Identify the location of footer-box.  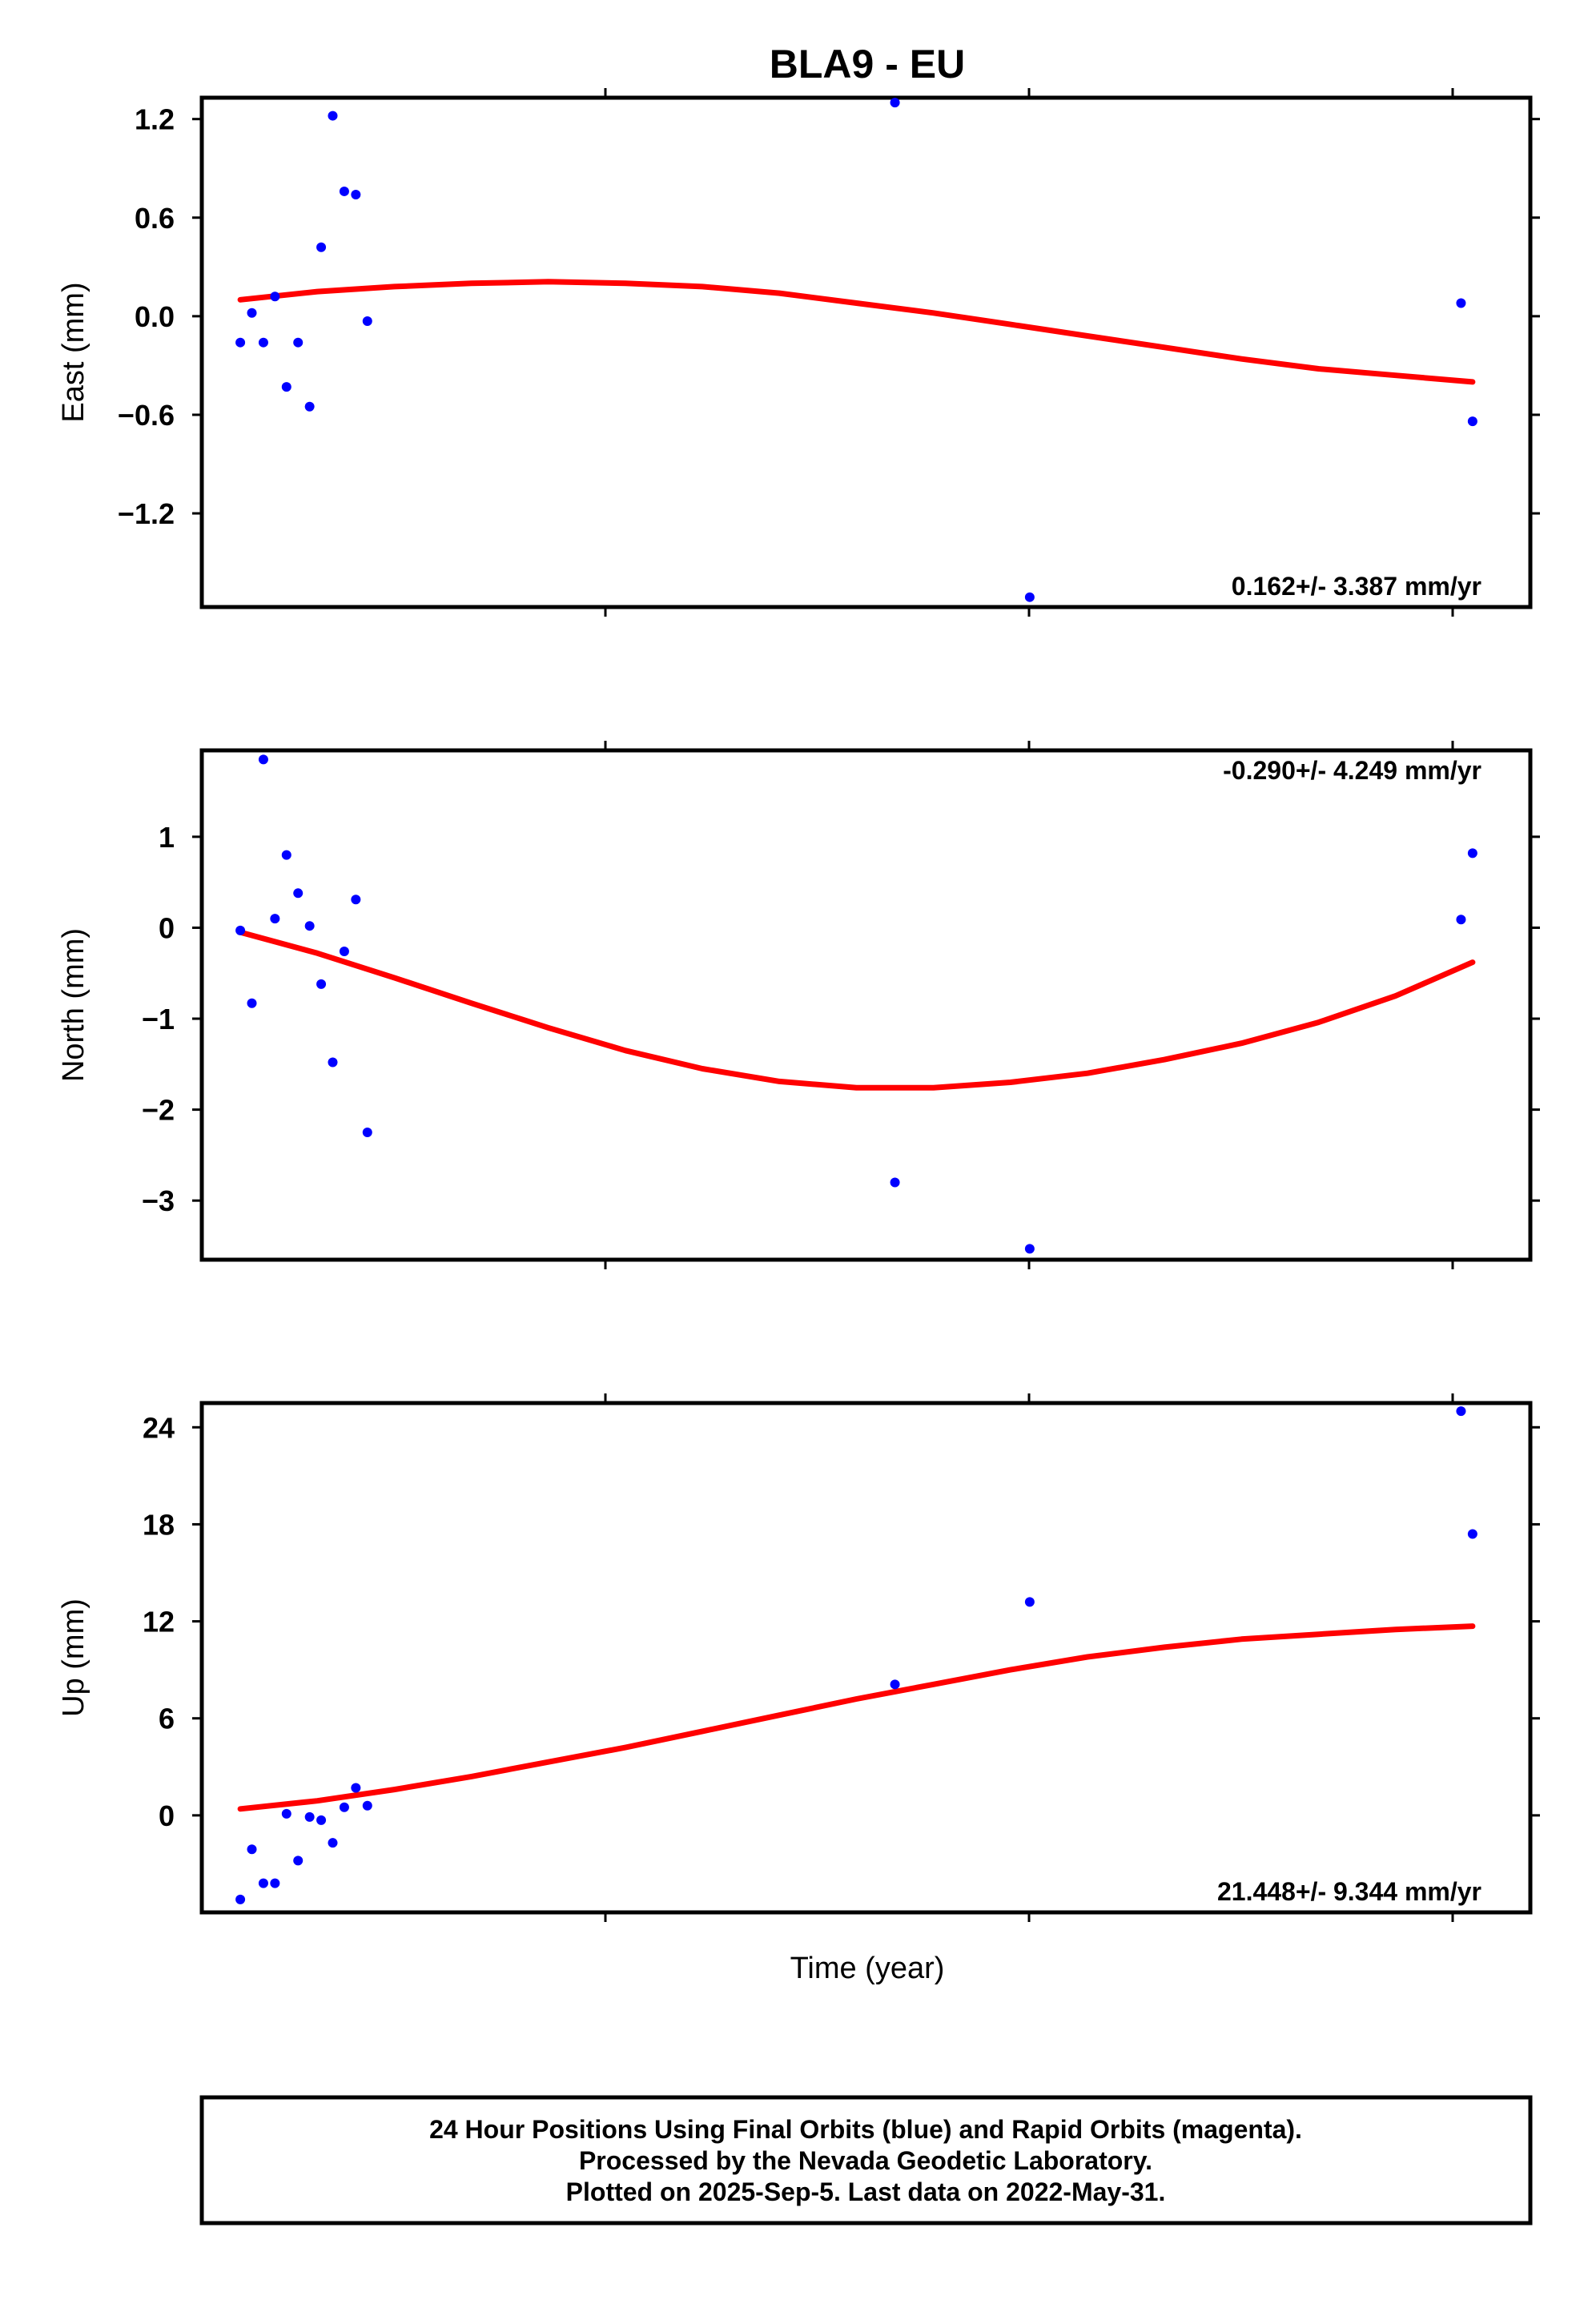
(866, 2160).